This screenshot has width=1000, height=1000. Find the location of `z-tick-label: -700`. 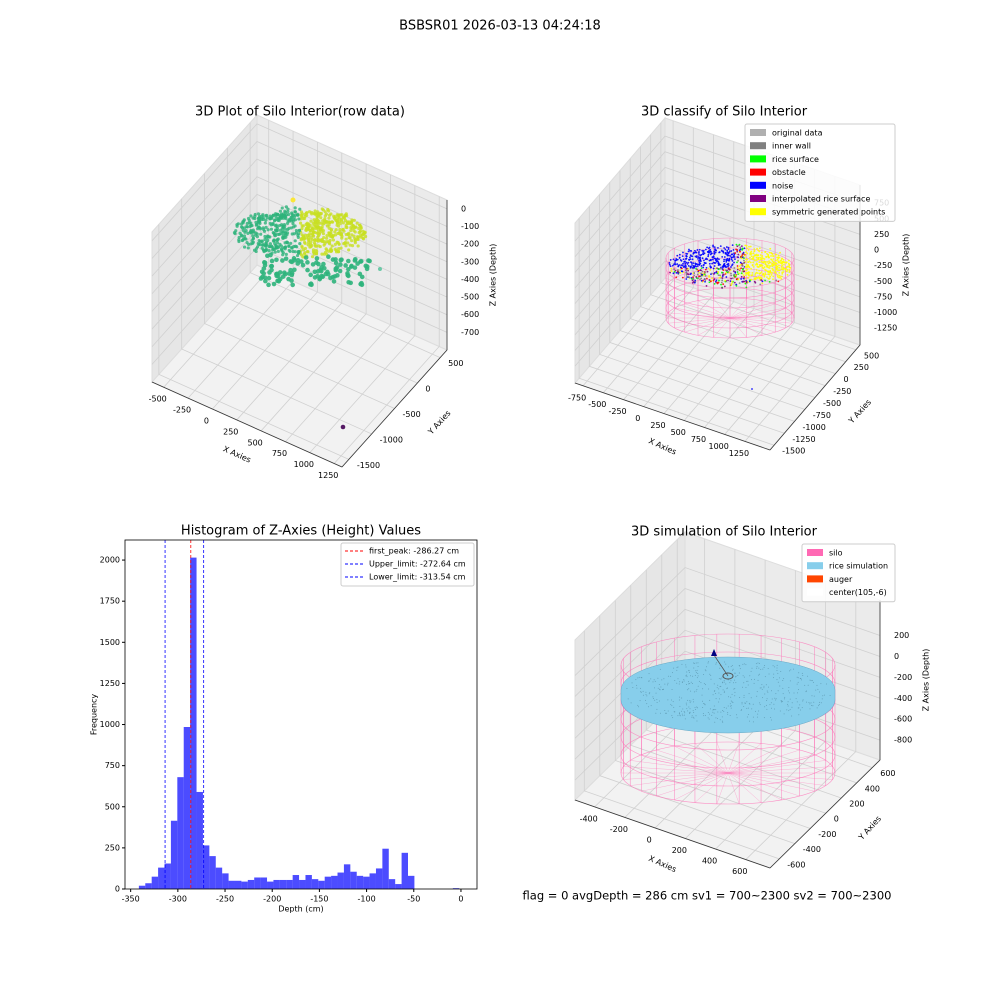

z-tick-label: -700 is located at coordinates (470, 332).